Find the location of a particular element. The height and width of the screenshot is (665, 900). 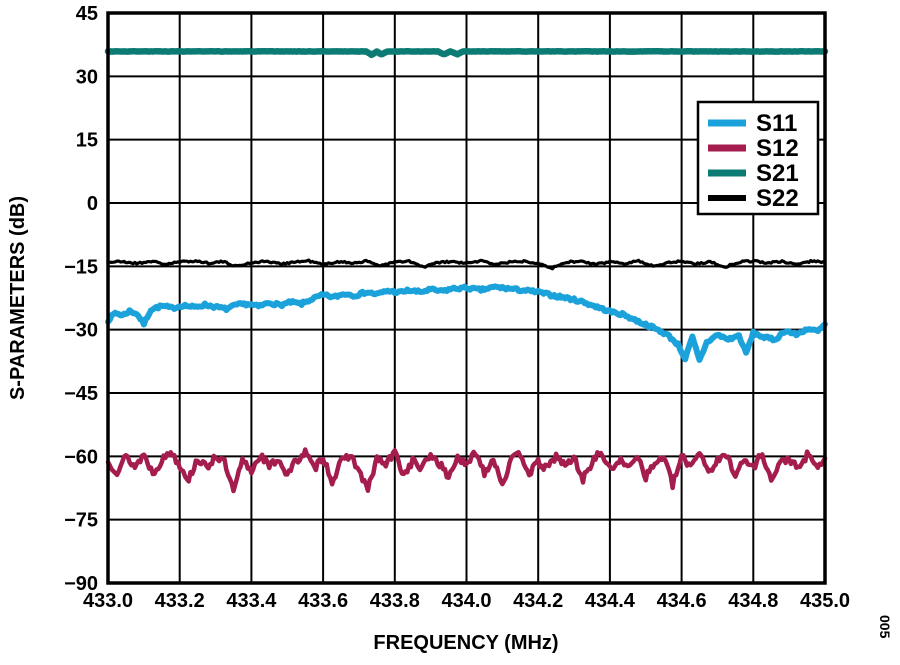

series-s21 is located at coordinates (466, 53).